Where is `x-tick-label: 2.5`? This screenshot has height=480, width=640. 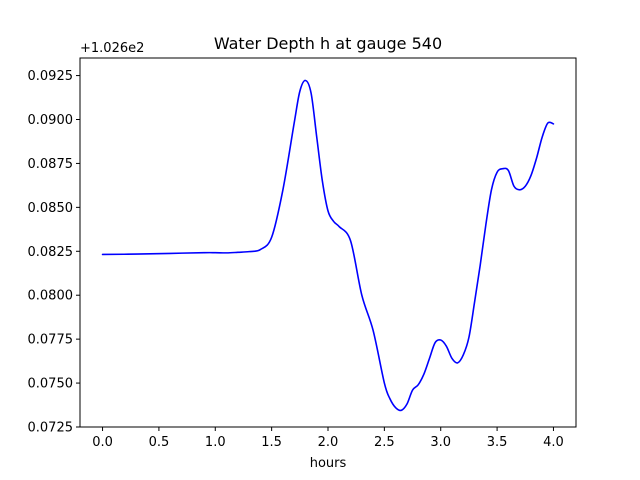
x-tick-label: 2.5 is located at coordinates (384, 442).